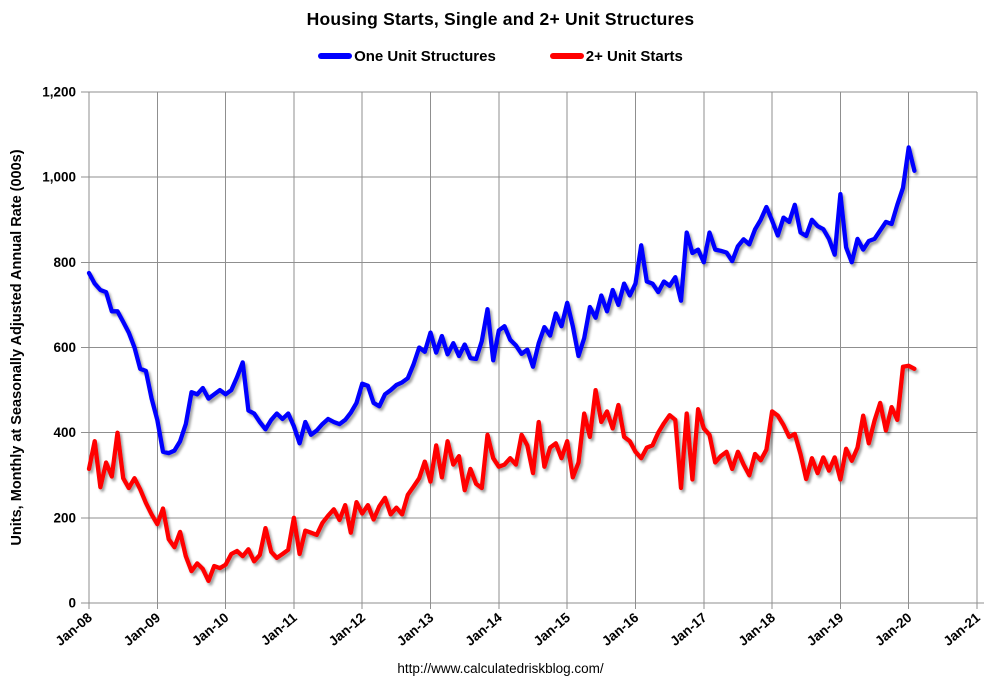  Describe the element at coordinates (566, 56) in the screenshot. I see `legend-swatch-2plus` at that location.